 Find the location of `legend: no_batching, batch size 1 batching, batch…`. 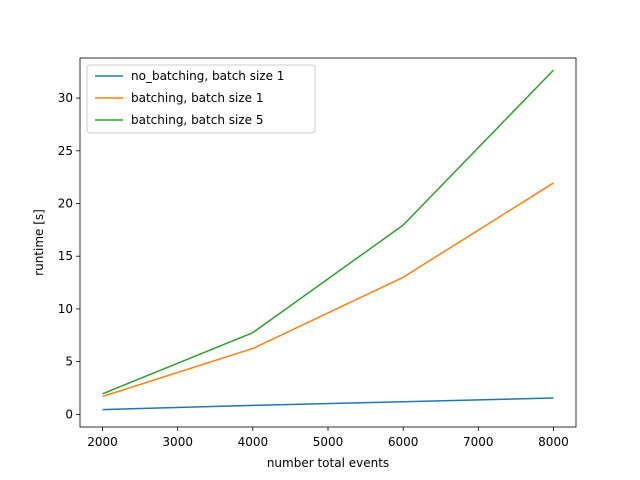

legend: no_batching, batch size 1 batching, batch… is located at coordinates (201, 99).